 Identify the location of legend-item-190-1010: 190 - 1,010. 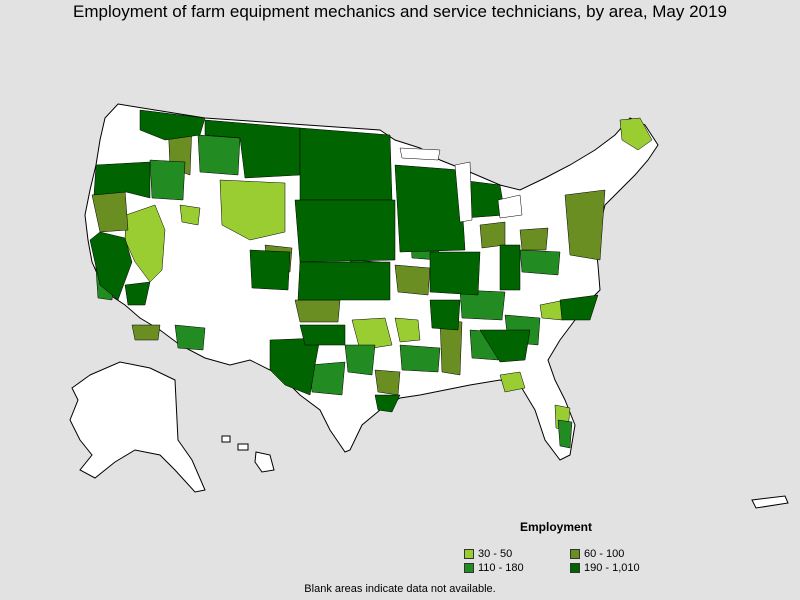
(605, 568).